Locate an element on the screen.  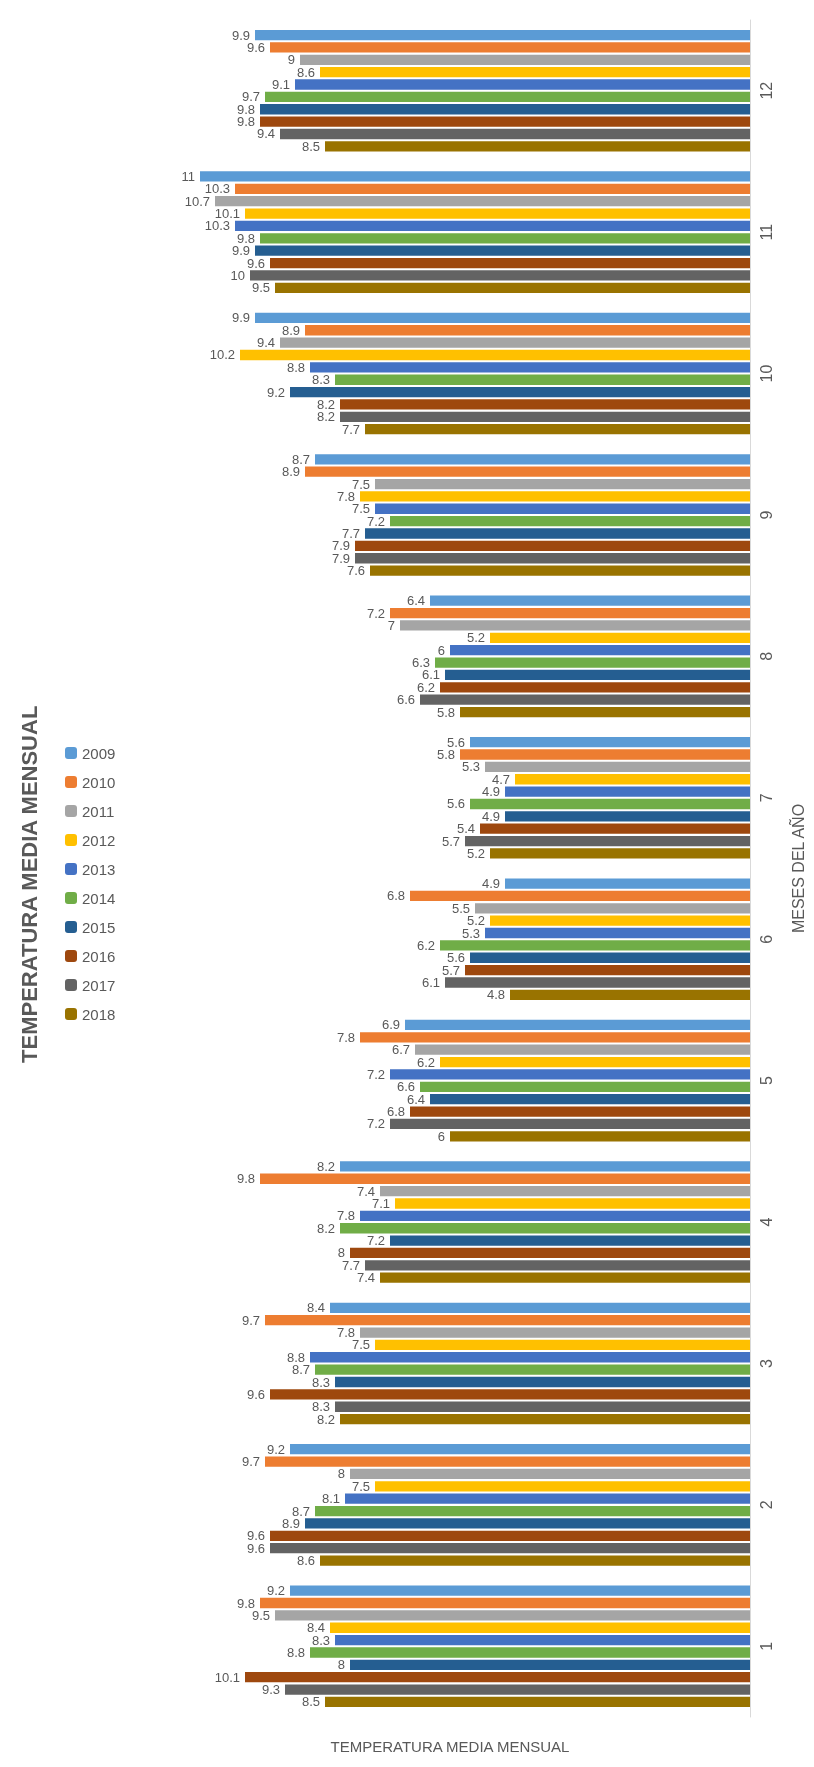
data-label: 6.2 is located at coordinates (425, 1062).